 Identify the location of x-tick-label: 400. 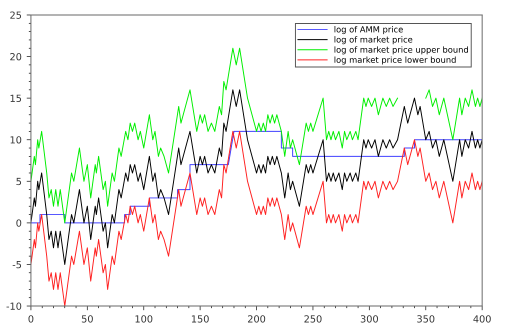
(482, 319).